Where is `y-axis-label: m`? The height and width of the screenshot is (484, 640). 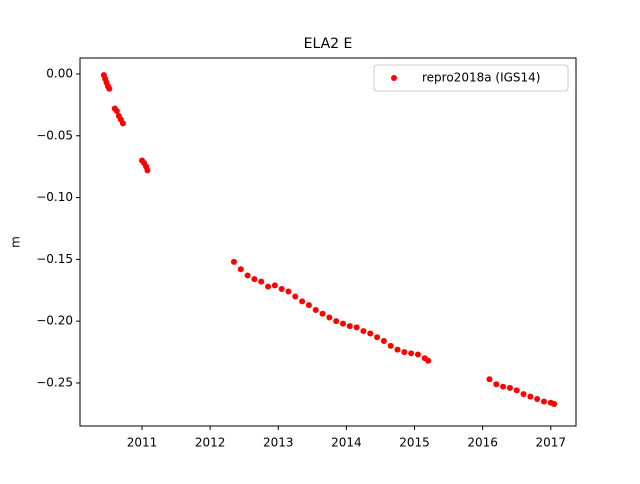
y-axis-label: m is located at coordinates (16, 242).